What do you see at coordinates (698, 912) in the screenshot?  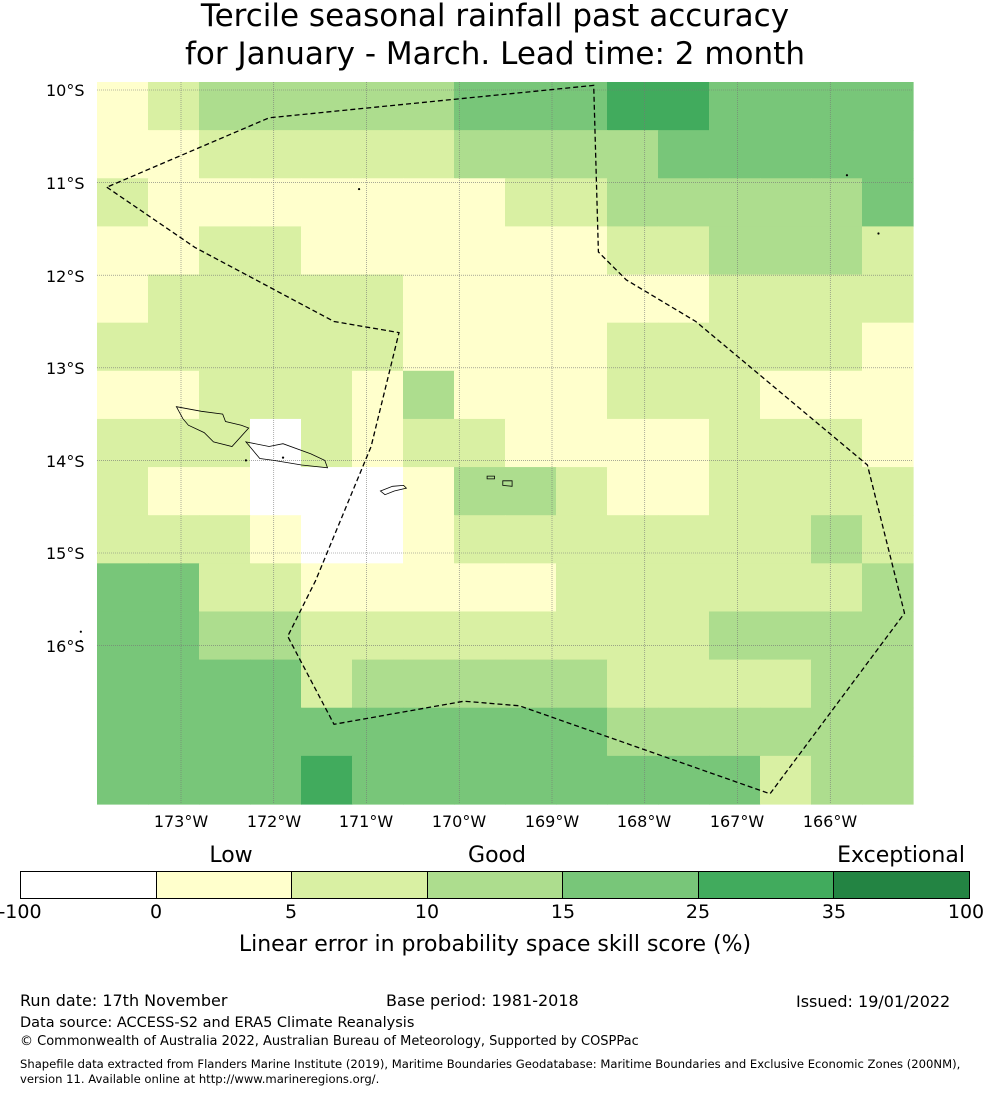 I see `colorbar-tick: 25` at bounding box center [698, 912].